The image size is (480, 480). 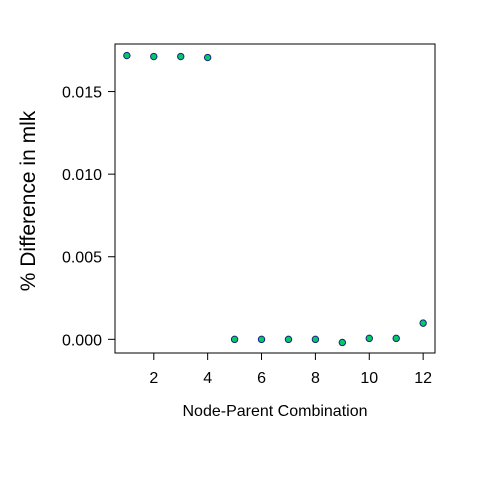 I want to click on x-tick-label: 6, so click(x=261, y=378).